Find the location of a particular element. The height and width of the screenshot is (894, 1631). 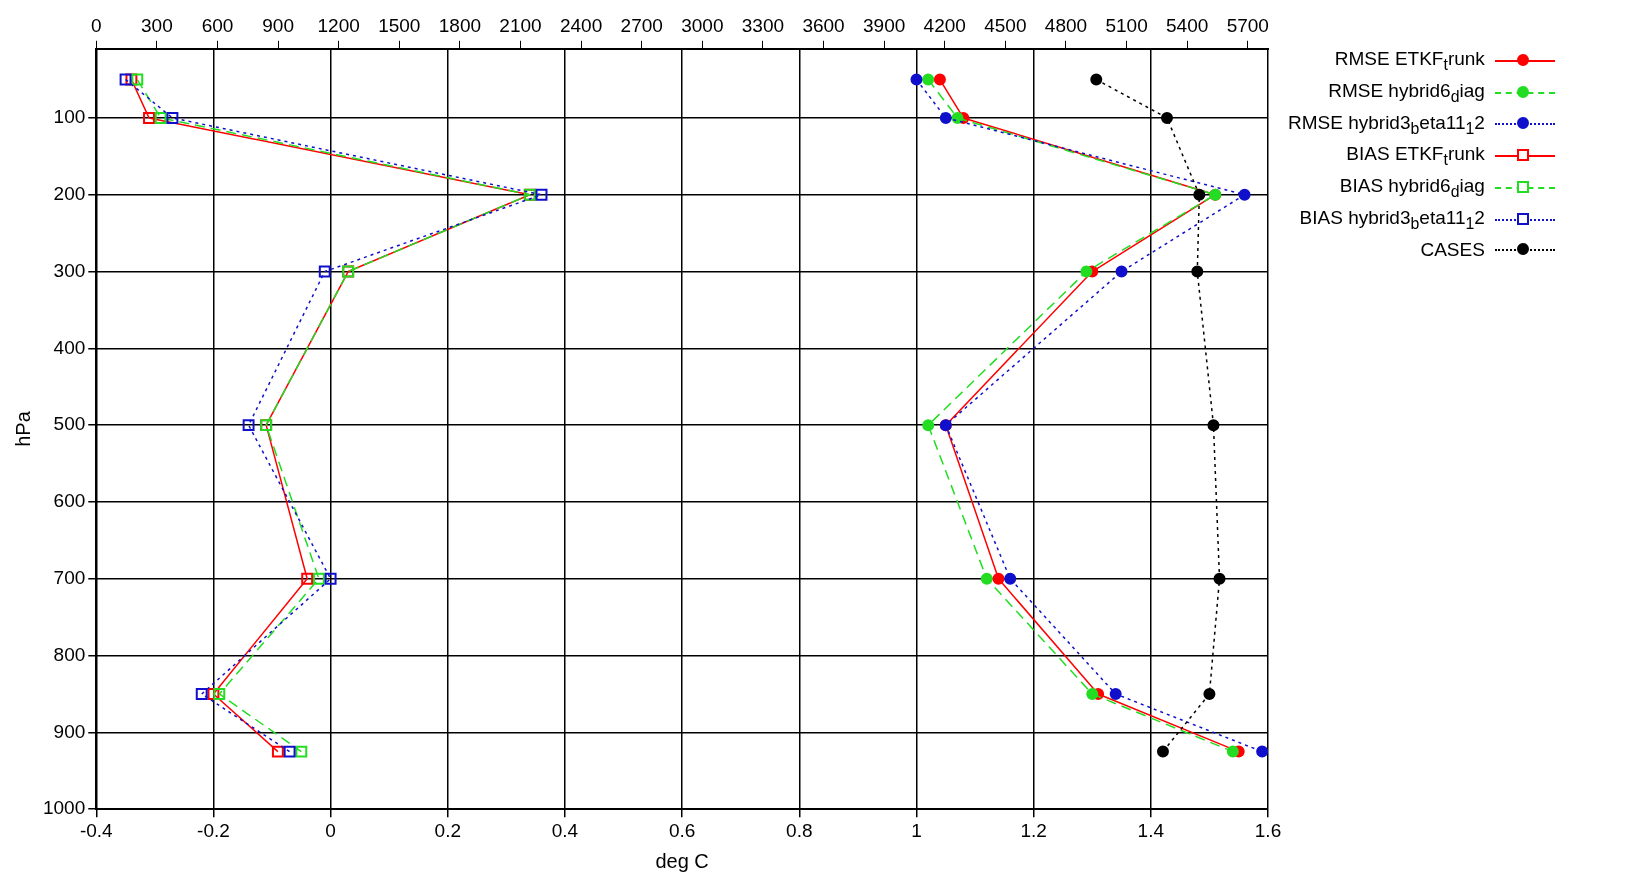

legend-label: BIAS ETKF$_{t}$runk is located at coordinates (1415, 156).